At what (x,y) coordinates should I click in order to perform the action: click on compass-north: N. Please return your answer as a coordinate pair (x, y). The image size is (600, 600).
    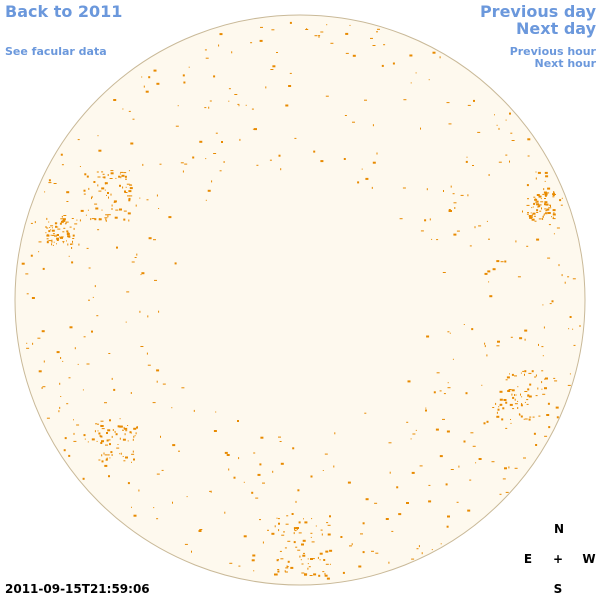
    Looking at the image, I should click on (559, 529).